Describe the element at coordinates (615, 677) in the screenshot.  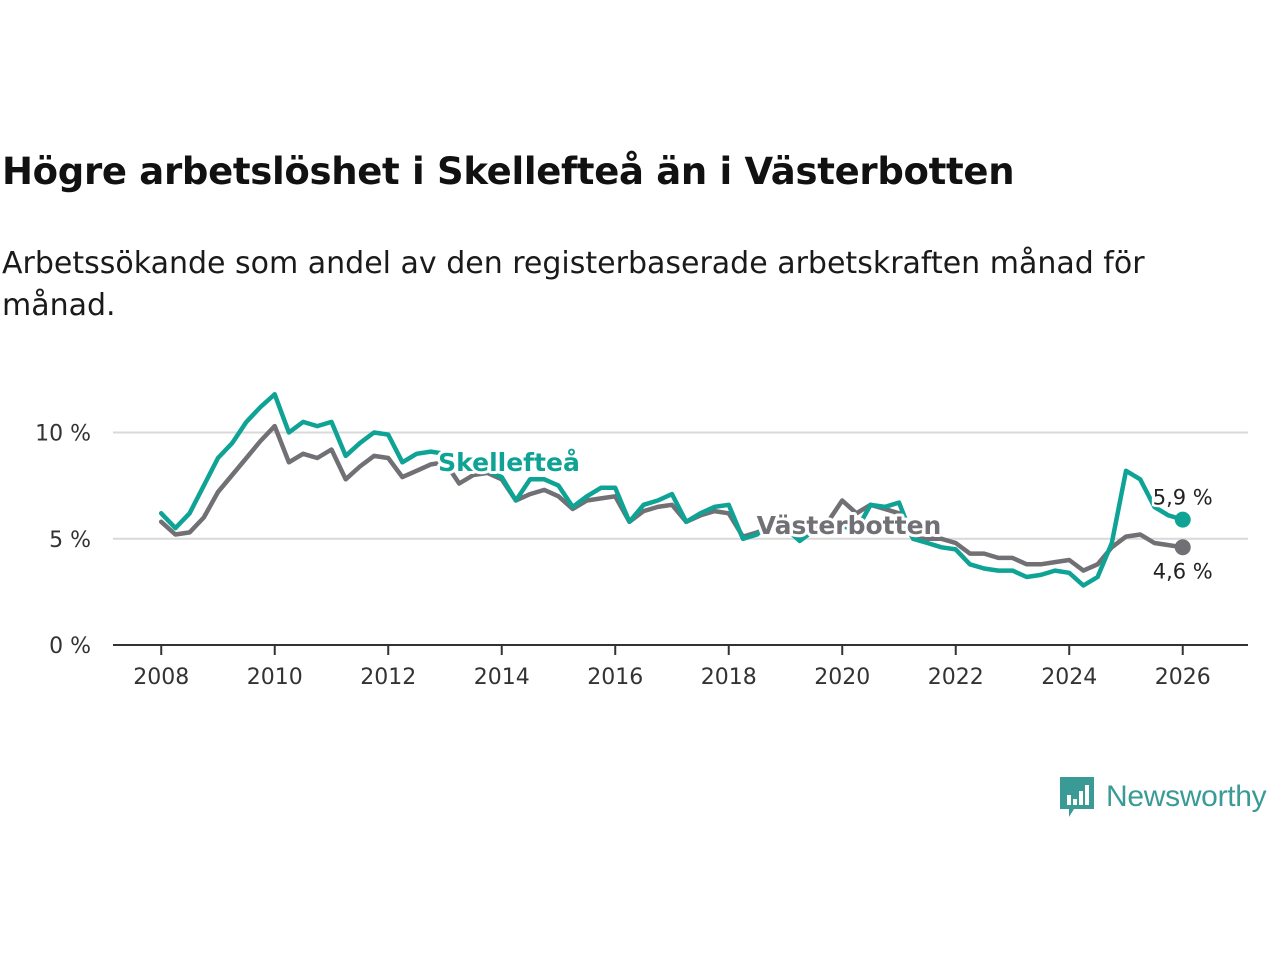
I see `x-tick-label: 2016` at that location.